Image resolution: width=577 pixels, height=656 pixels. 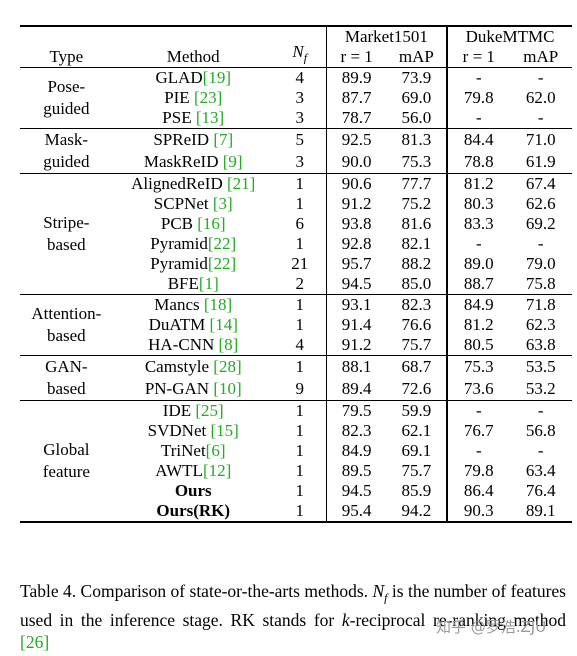 What do you see at coordinates (478, 491) in the screenshot?
I see `duke-rank1-cell: 86.4` at bounding box center [478, 491].